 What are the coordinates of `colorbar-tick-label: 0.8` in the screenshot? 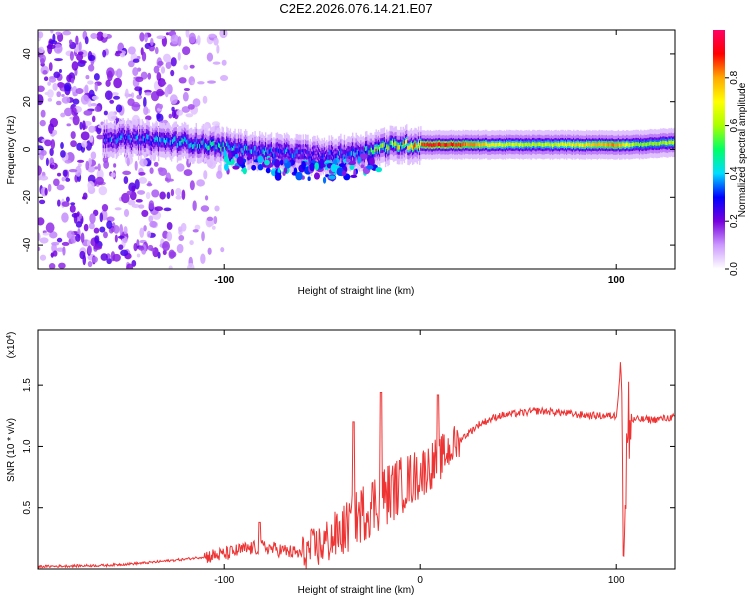 It's located at (734, 77).